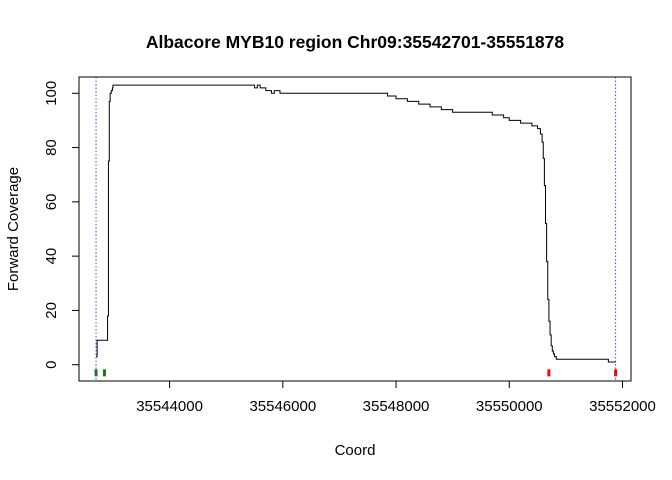 This screenshot has height=480, width=672. What do you see at coordinates (51, 147) in the screenshot?
I see `y-tick-label: 80` at bounding box center [51, 147].